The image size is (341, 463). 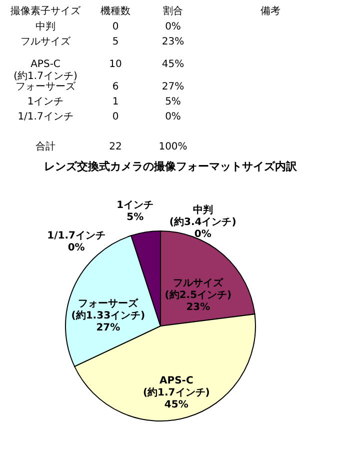 I want to click on text: 22, so click(x=115, y=147).